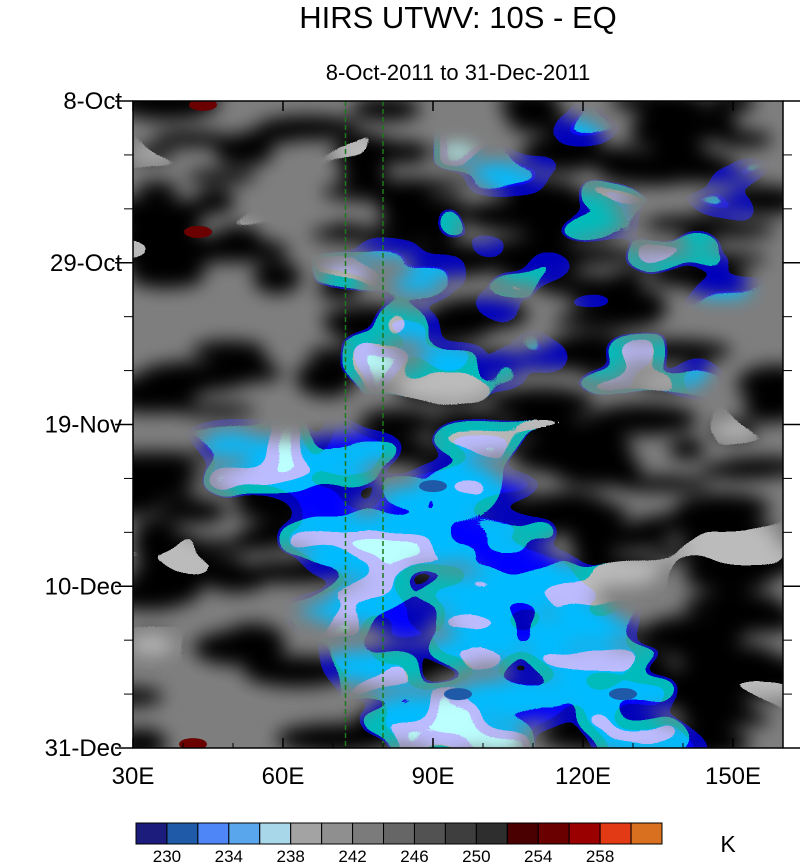 Image resolution: width=800 pixels, height=864 pixels. Describe the element at coordinates (458, 17) in the screenshot. I see `chart-title: HIRS UTWV: 10S - EQ` at that location.